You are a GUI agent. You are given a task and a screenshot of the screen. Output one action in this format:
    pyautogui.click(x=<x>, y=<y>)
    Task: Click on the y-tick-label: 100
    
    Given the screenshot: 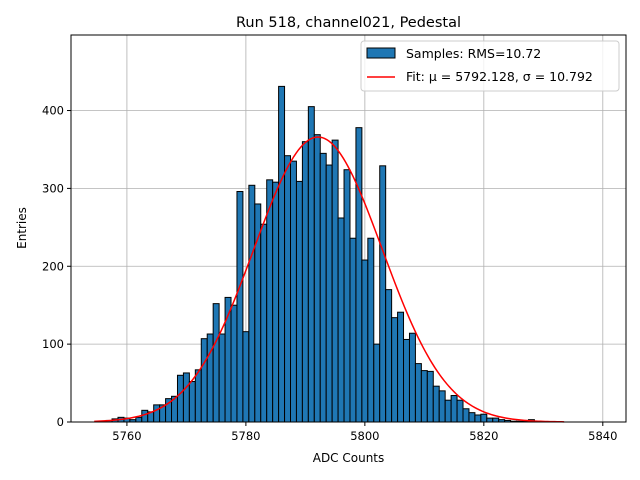 What is the action you would take?
    pyautogui.click(x=53, y=344)
    